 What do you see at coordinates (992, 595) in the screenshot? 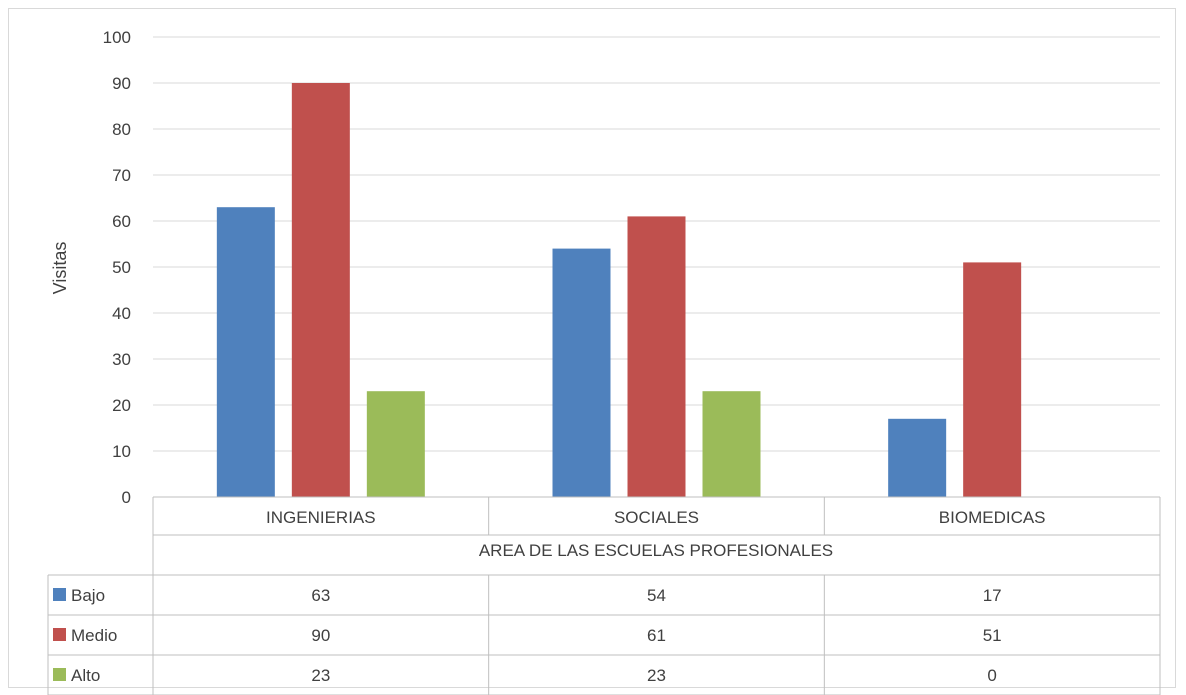
I see `data-label: 17` at bounding box center [992, 595].